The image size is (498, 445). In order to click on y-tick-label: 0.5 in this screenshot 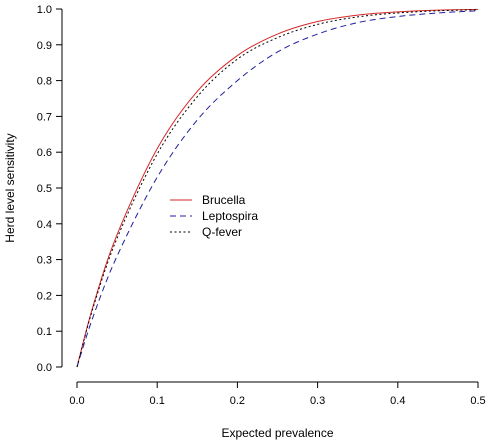, I will do `click(44, 189)`.